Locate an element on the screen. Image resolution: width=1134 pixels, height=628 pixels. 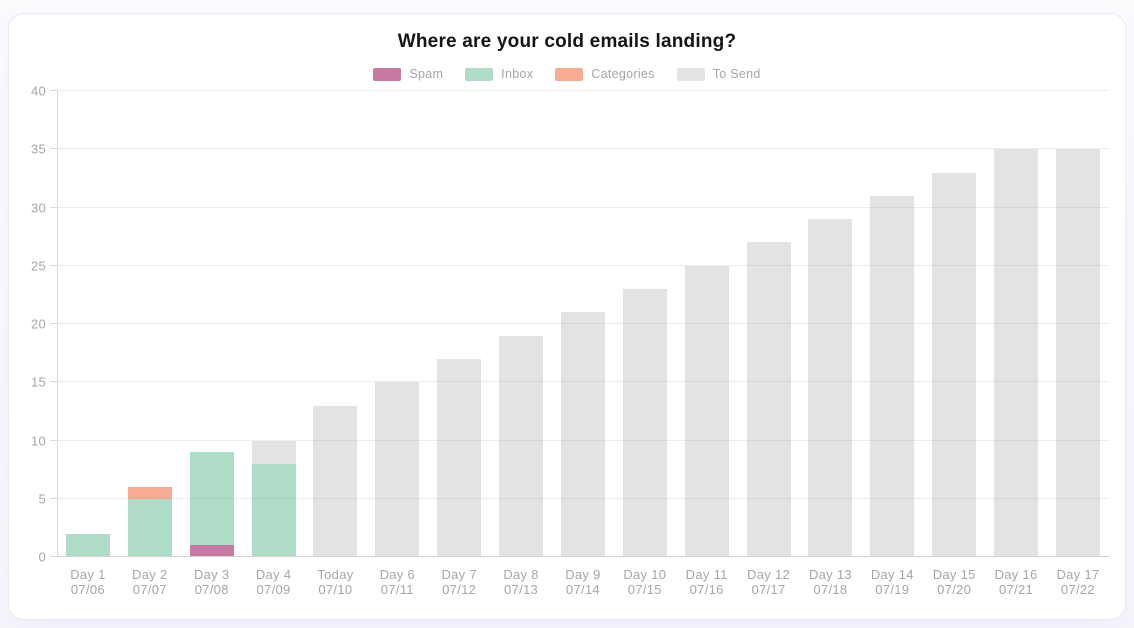
x-label-date: 07/09 is located at coordinates (273, 589).